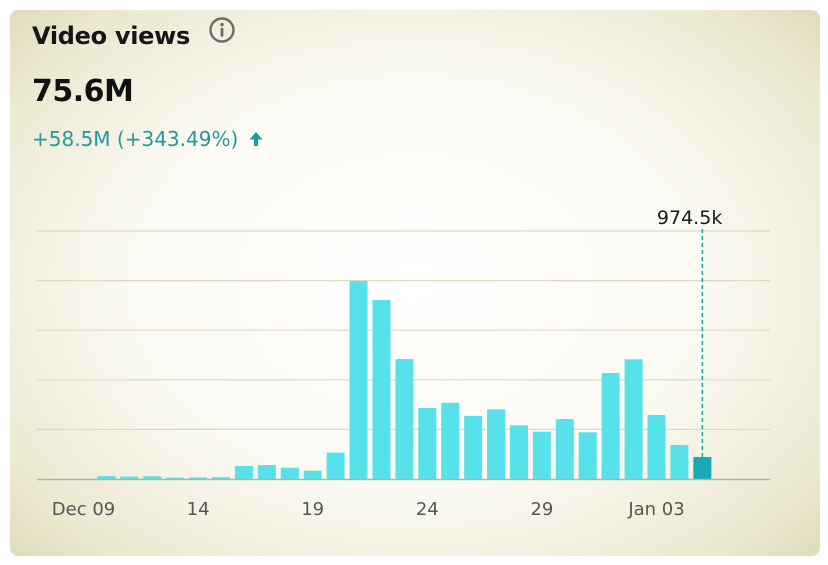  What do you see at coordinates (135, 139) in the screenshot?
I see `views-delta-text: +58.5M (+343.49%)` at bounding box center [135, 139].